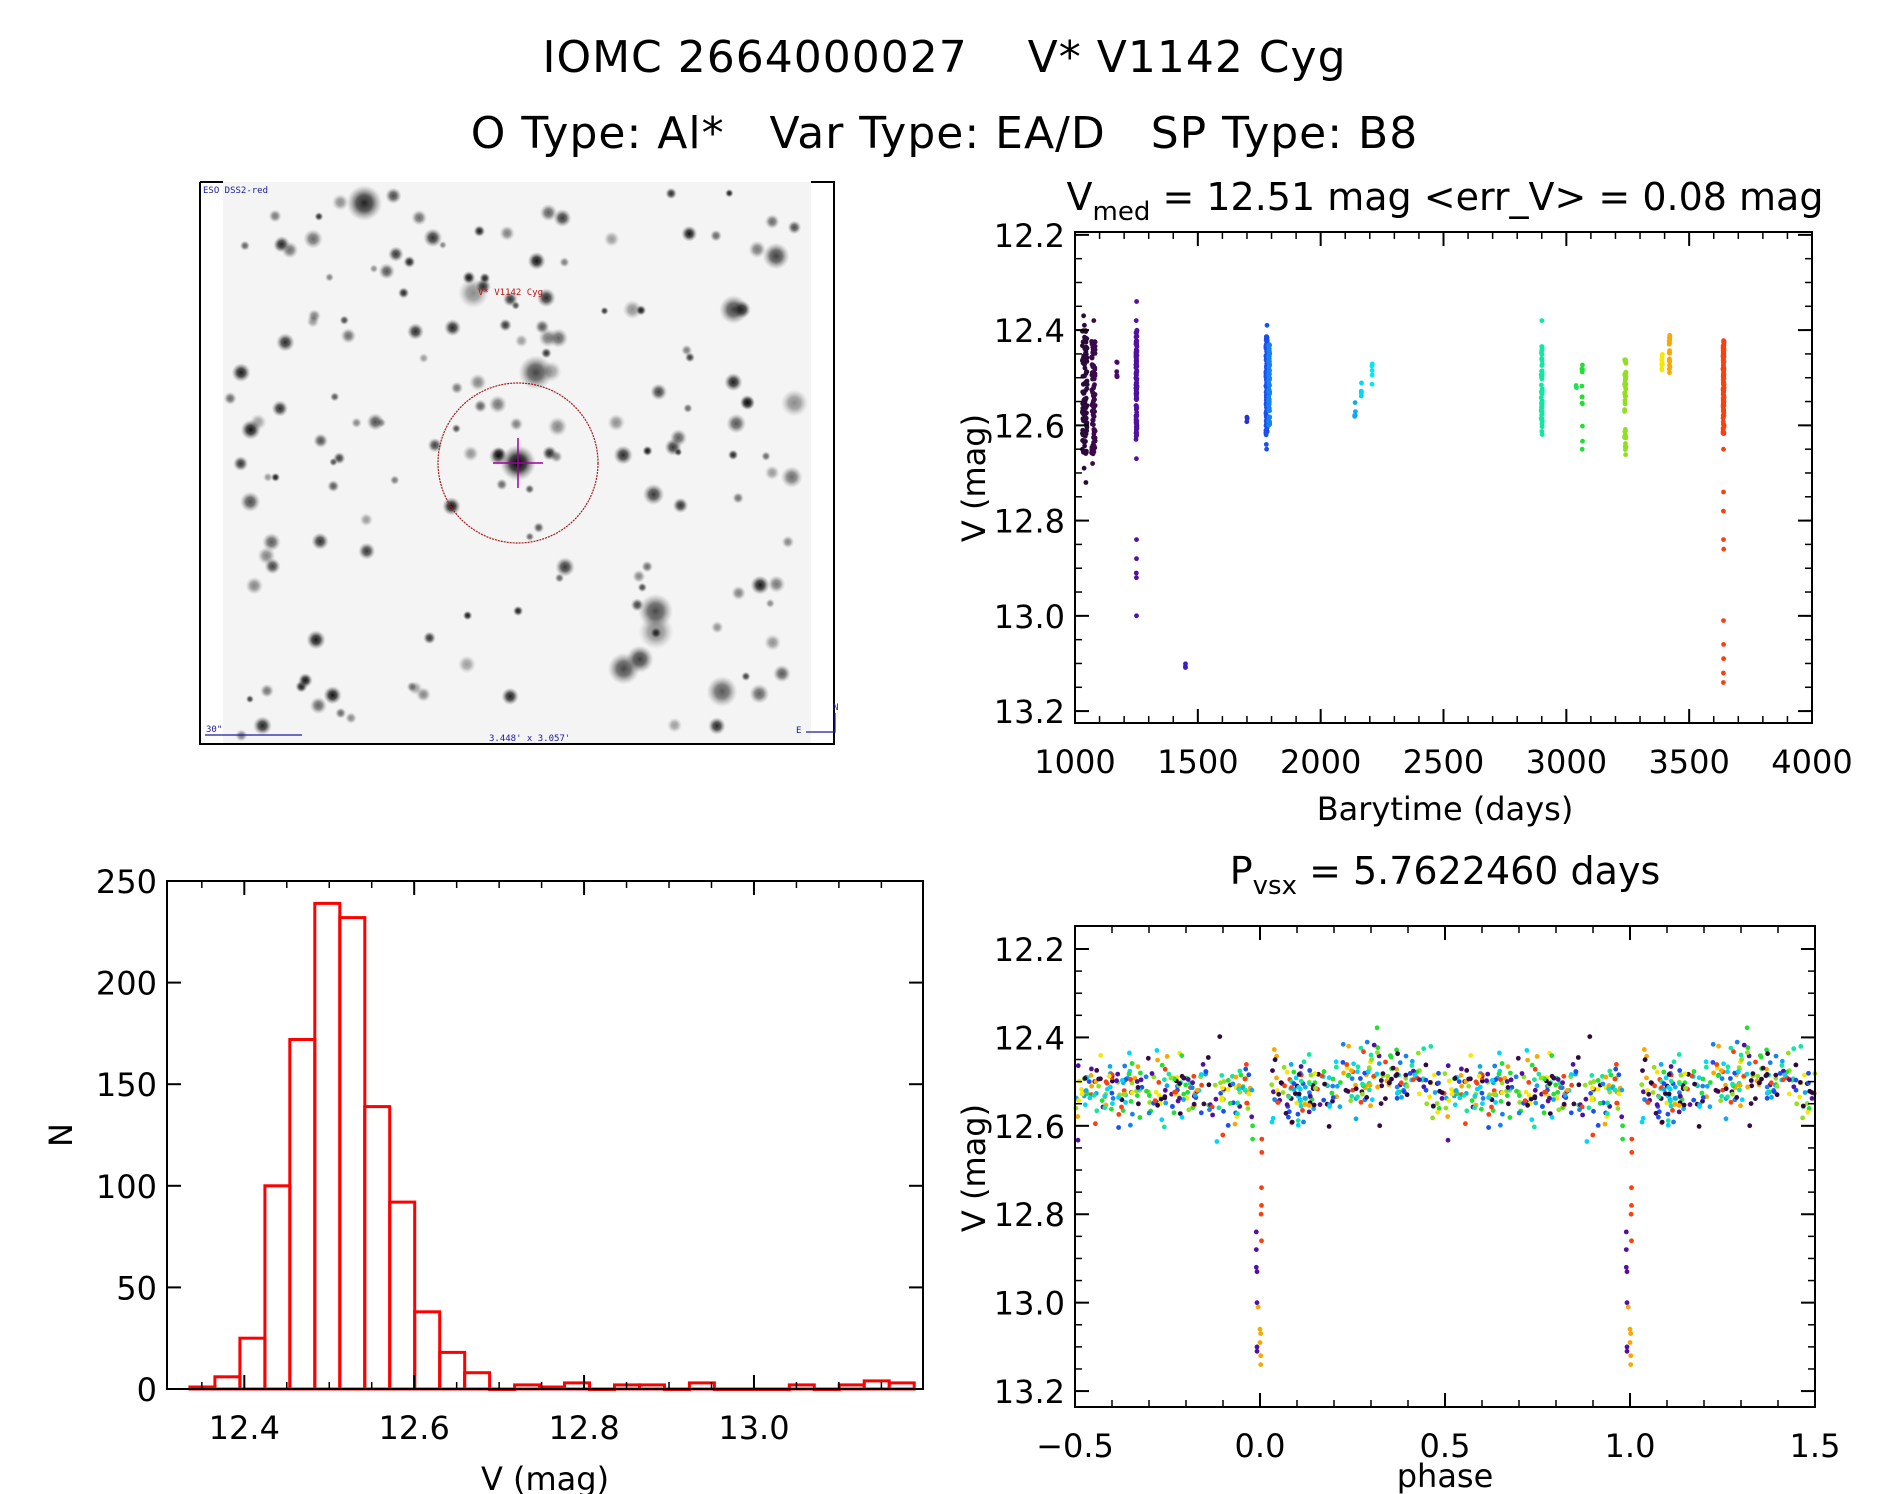  I want to click on y-tick-label: 12.8, so click(1029, 1215).